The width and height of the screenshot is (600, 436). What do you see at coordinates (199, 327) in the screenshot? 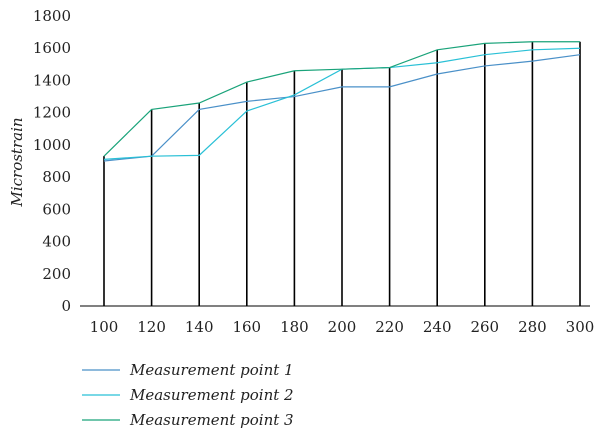
I see `x-tick-label: 140` at bounding box center [199, 327].